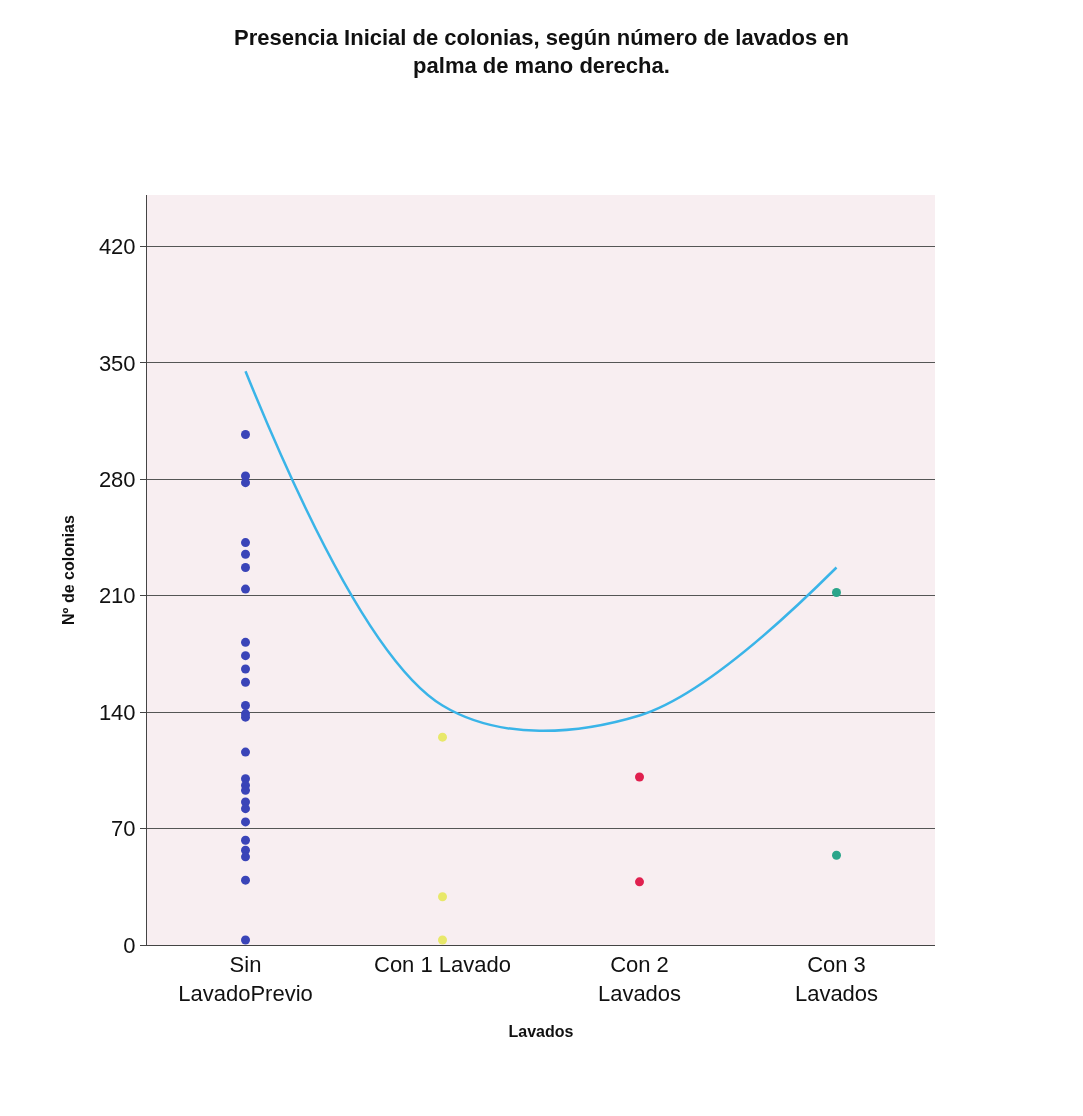 This screenshot has width=1083, height=1116. What do you see at coordinates (117, 480) in the screenshot?
I see `y-tick-label: 280` at bounding box center [117, 480].